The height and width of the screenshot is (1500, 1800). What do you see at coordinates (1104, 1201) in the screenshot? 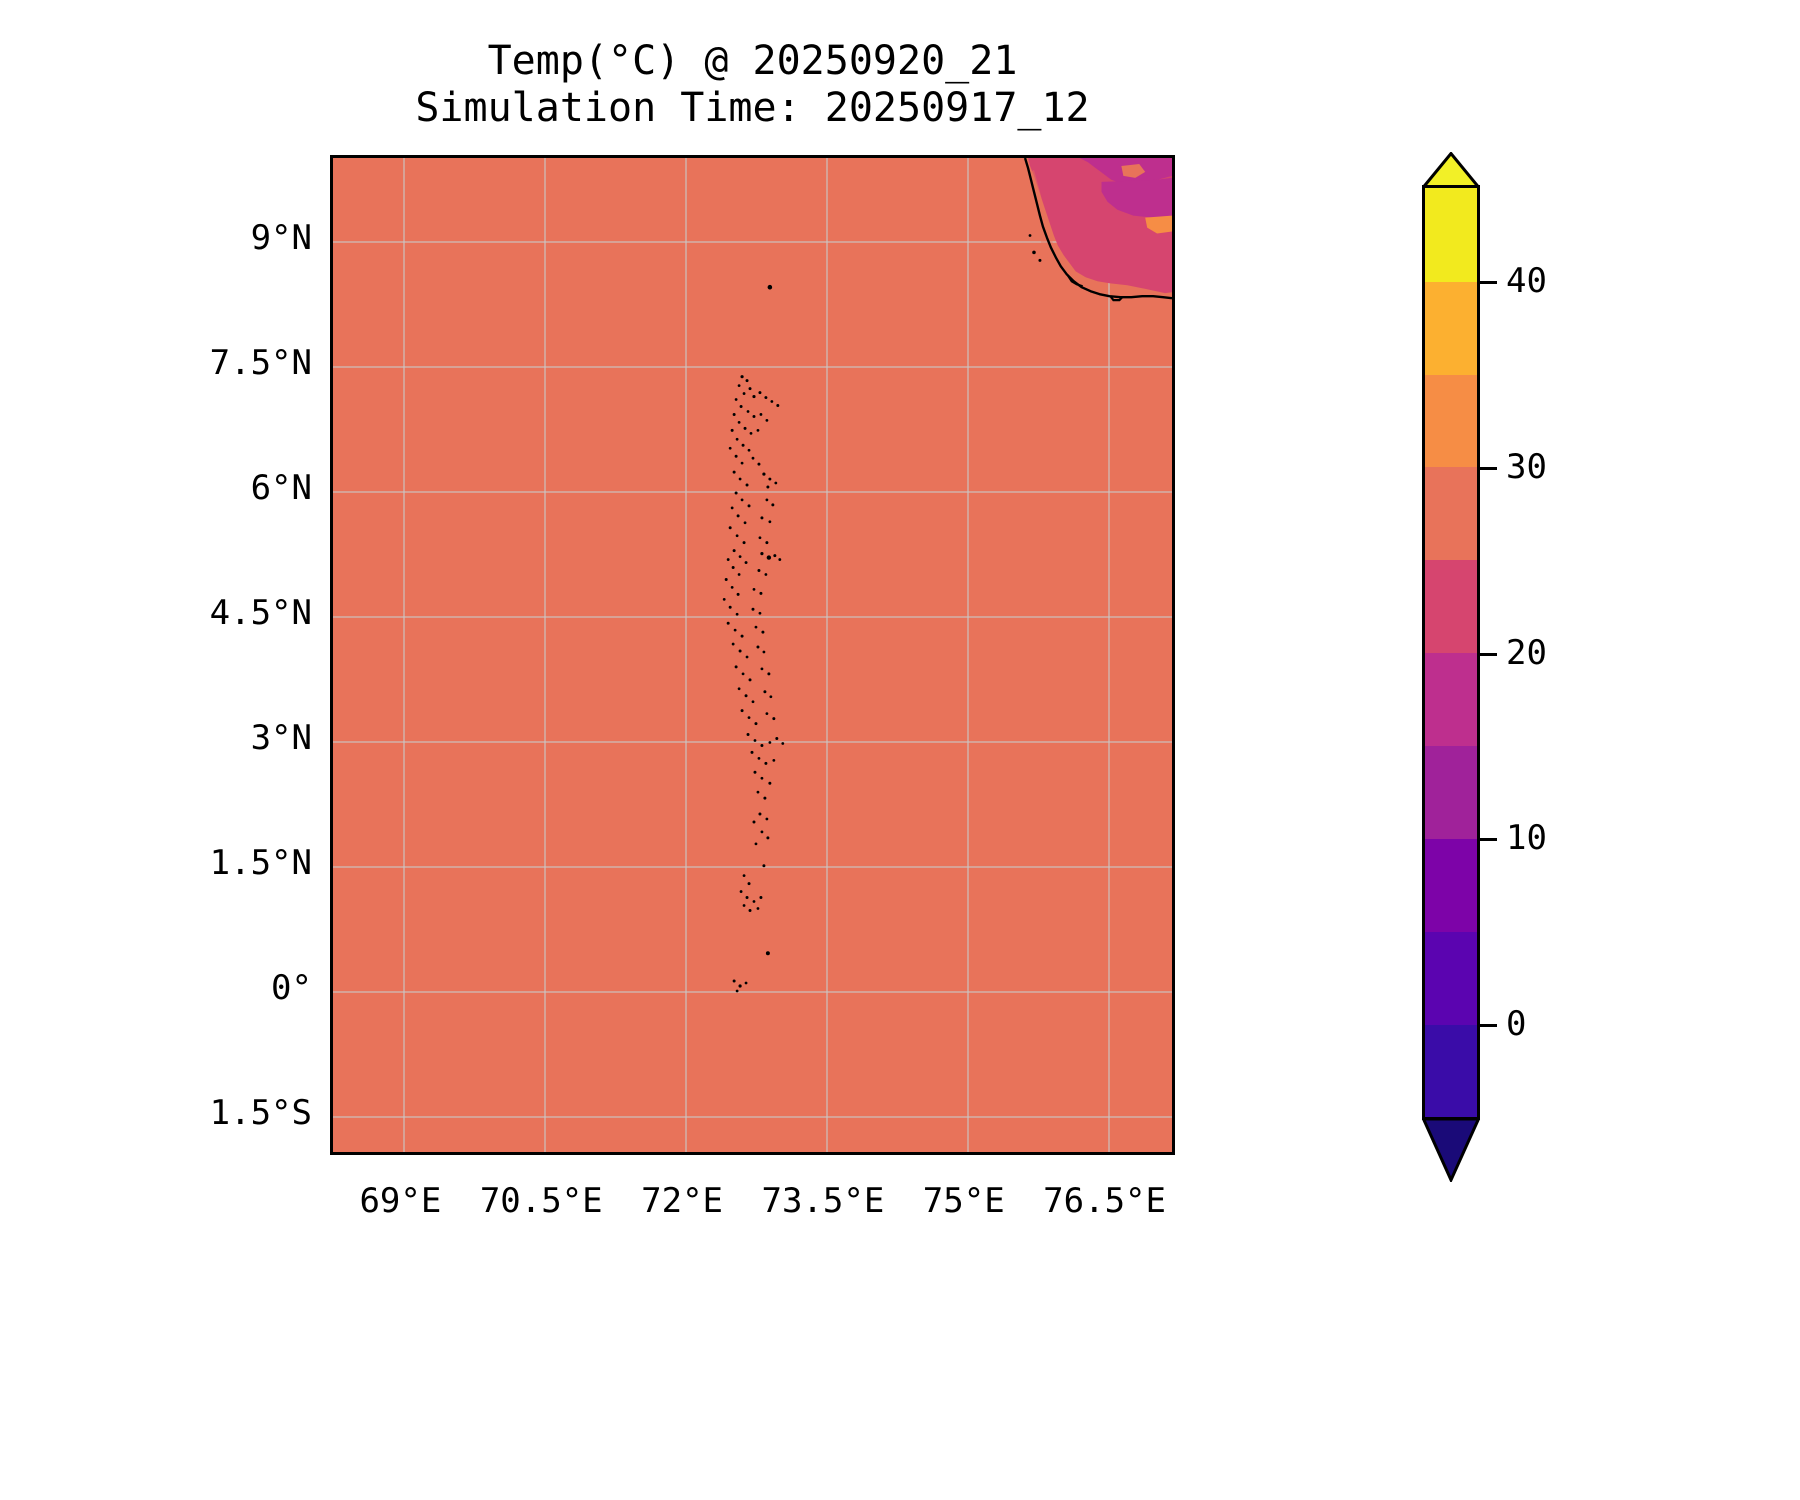
I see `x-tick-label-765E: 76.5°E` at bounding box center [1104, 1201].